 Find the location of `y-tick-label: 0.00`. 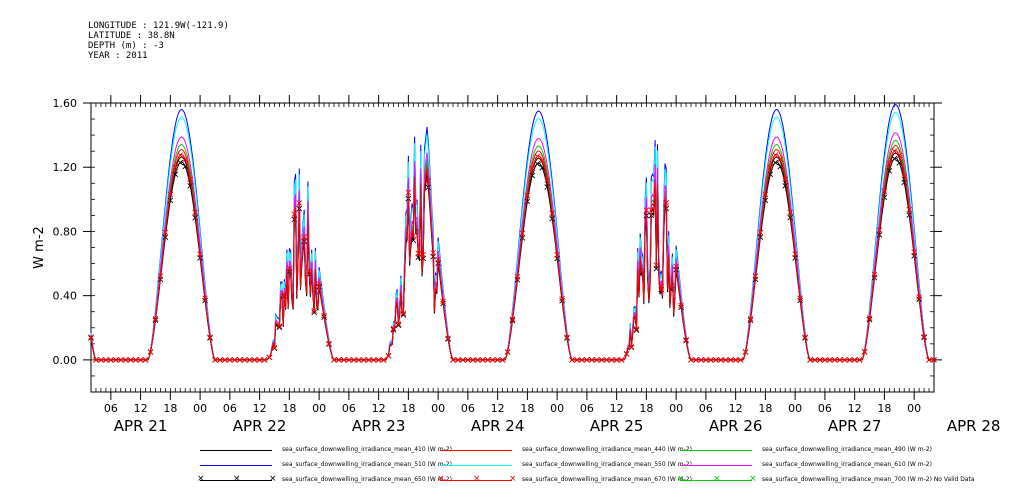

y-tick-label: 0.00 is located at coordinates (65, 360).